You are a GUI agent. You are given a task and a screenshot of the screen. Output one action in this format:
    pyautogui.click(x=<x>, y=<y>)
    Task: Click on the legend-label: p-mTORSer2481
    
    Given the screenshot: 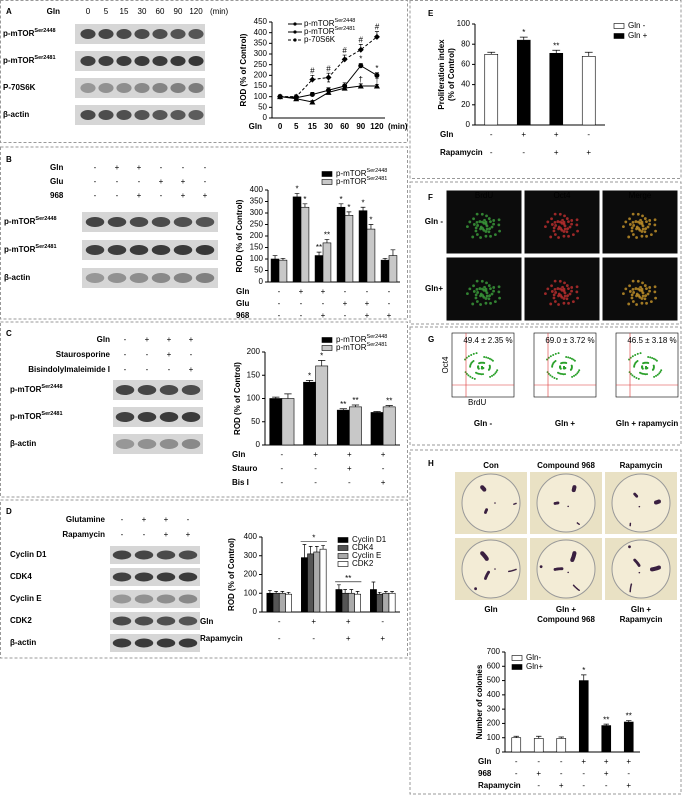 What is the action you would take?
    pyautogui.click(x=329, y=31)
    